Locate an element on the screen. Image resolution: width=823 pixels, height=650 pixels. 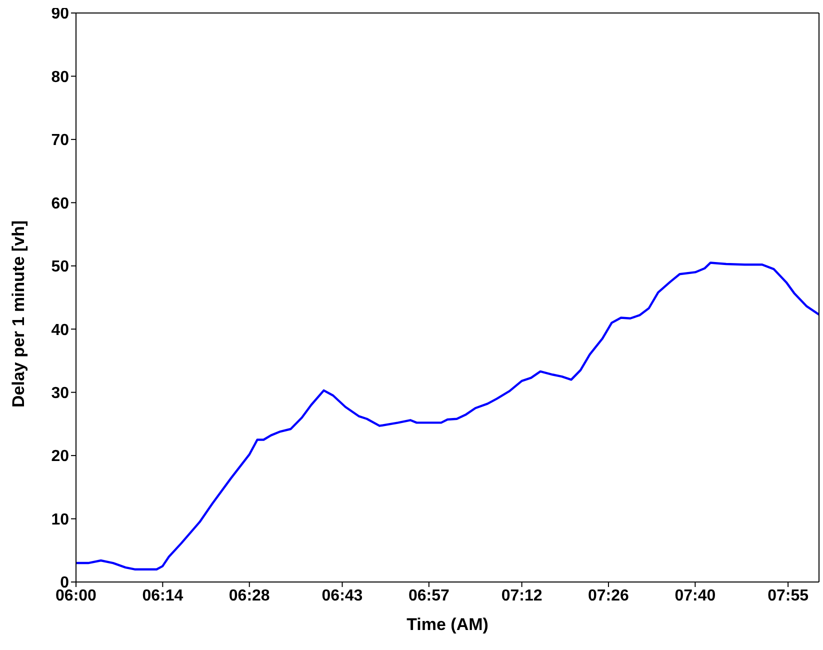
x-tick-label: 07:55 is located at coordinates (788, 595).